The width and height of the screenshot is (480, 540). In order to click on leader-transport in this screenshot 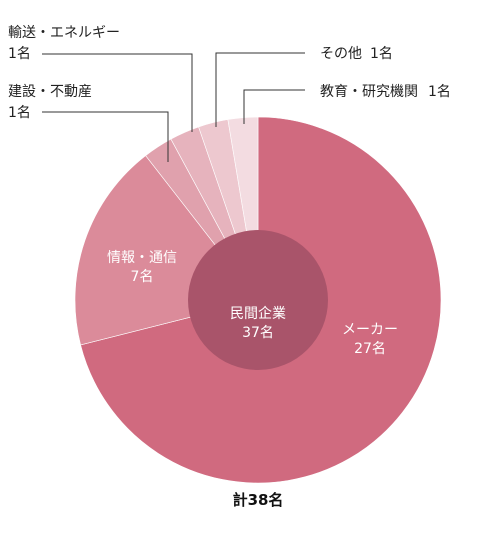, I will do `click(117, 92)`.